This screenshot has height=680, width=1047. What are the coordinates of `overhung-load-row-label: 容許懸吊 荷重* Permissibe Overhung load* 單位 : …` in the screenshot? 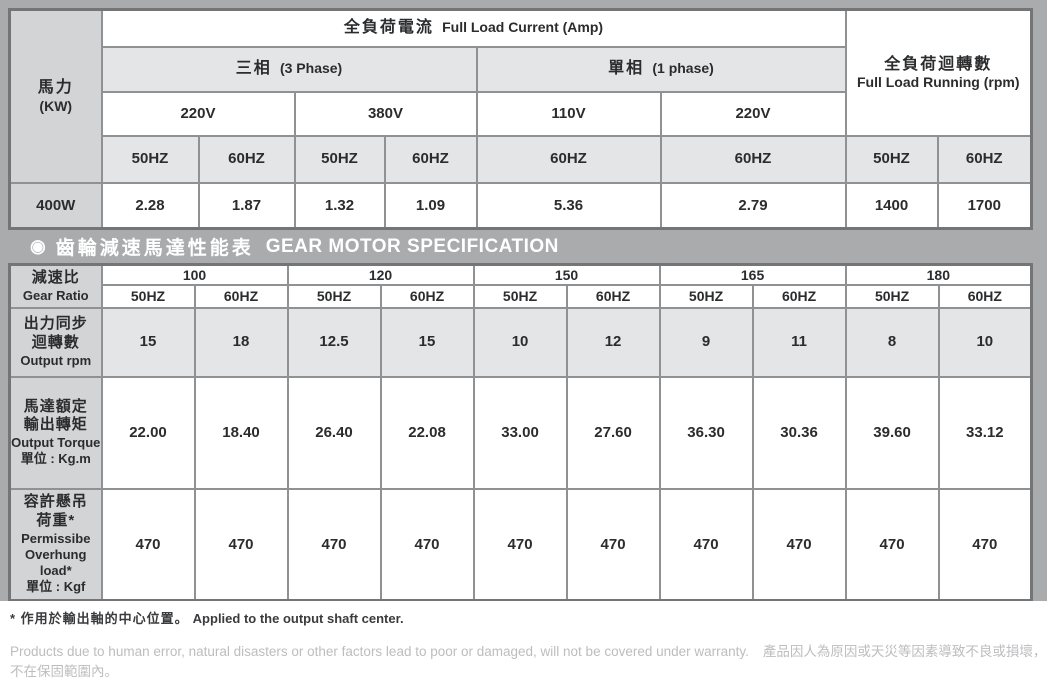 It's located at (55, 544).